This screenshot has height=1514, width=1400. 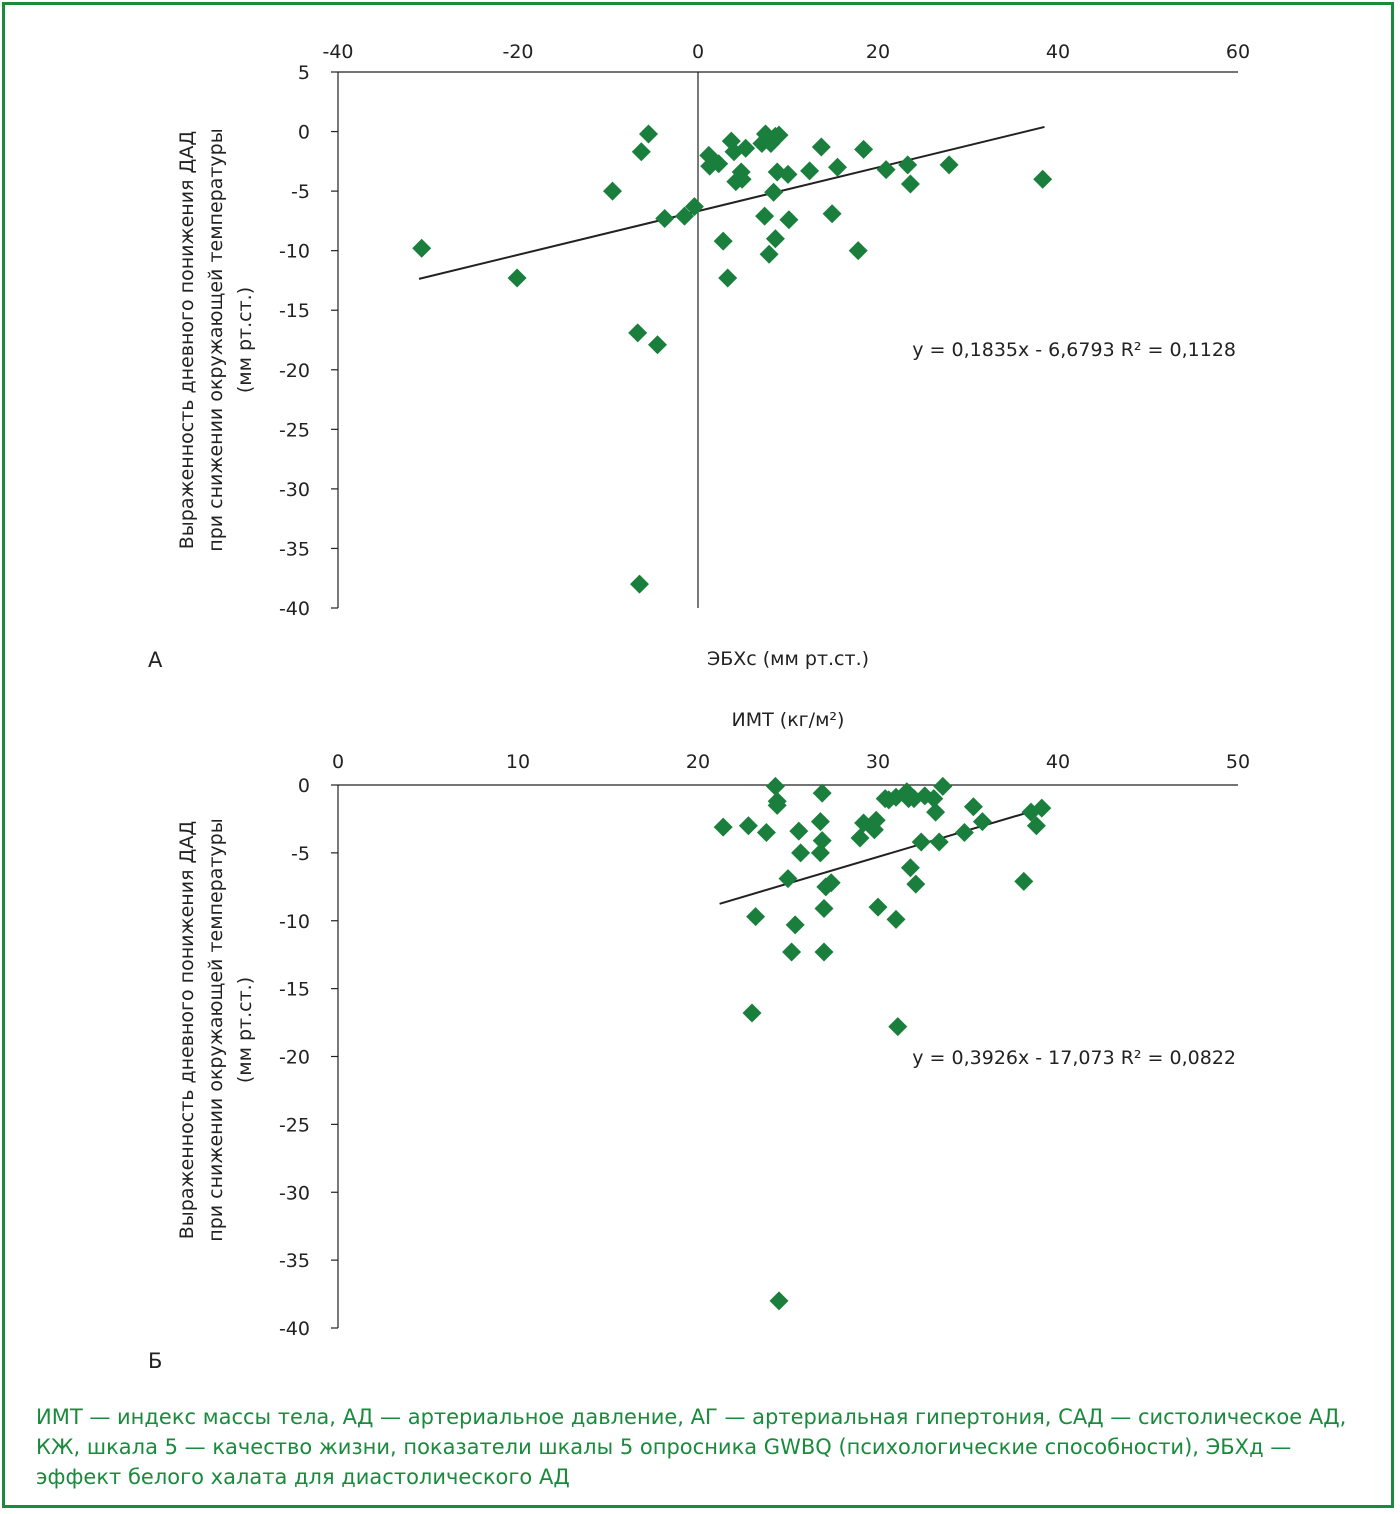 What do you see at coordinates (338, 762) in the screenshot?
I see `chart-b-x-tick-label: 0` at bounding box center [338, 762].